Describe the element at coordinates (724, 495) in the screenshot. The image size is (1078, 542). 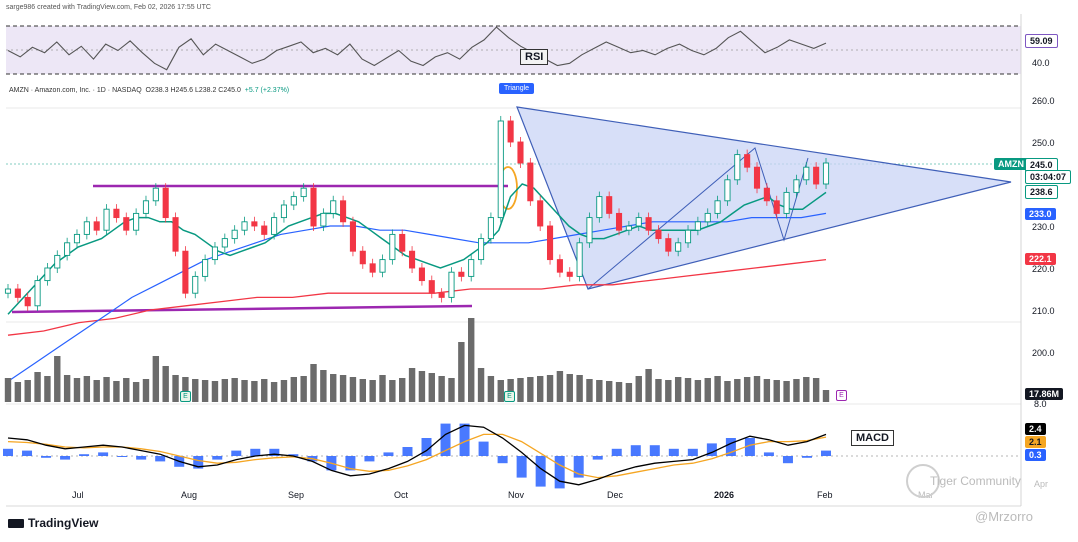
I see `x-tick-2026: 2026` at that location.